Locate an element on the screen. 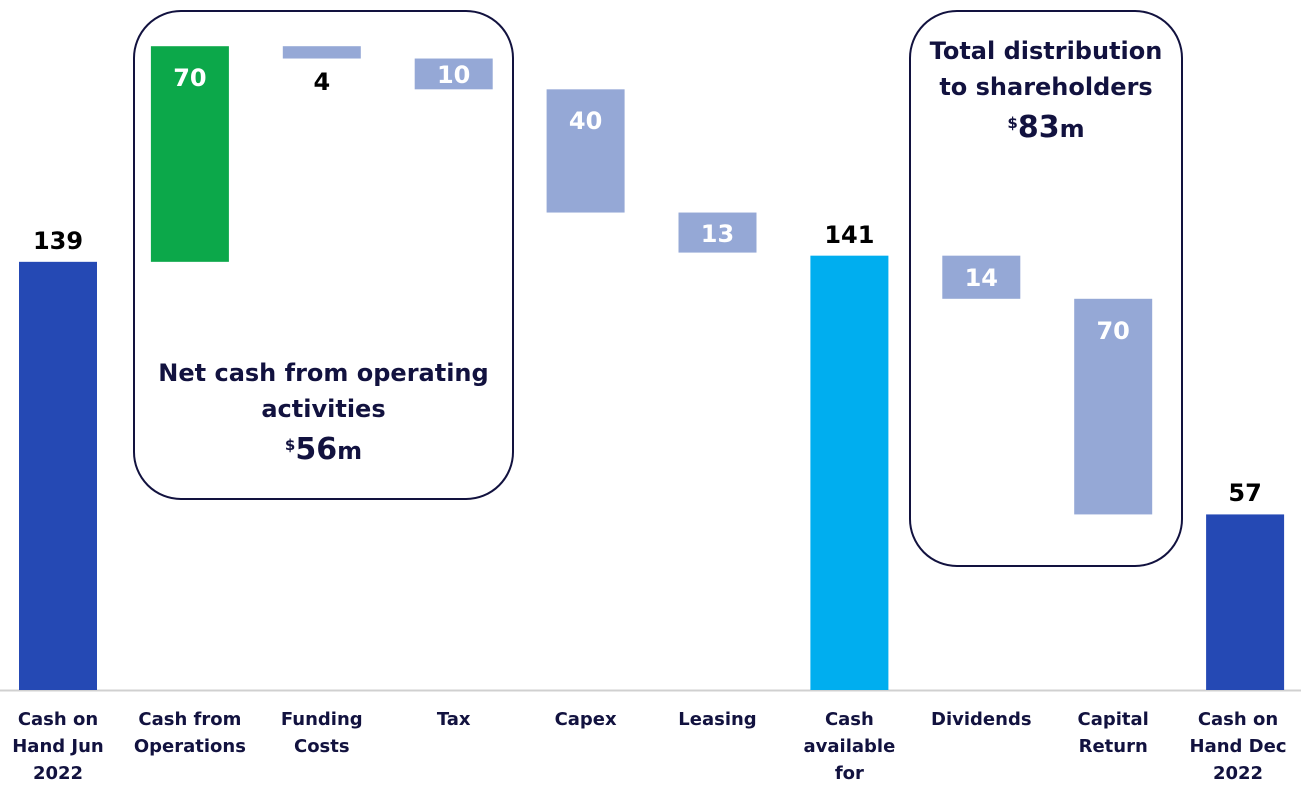  x-tick-label: Funding Costs is located at coordinates (321, 733).